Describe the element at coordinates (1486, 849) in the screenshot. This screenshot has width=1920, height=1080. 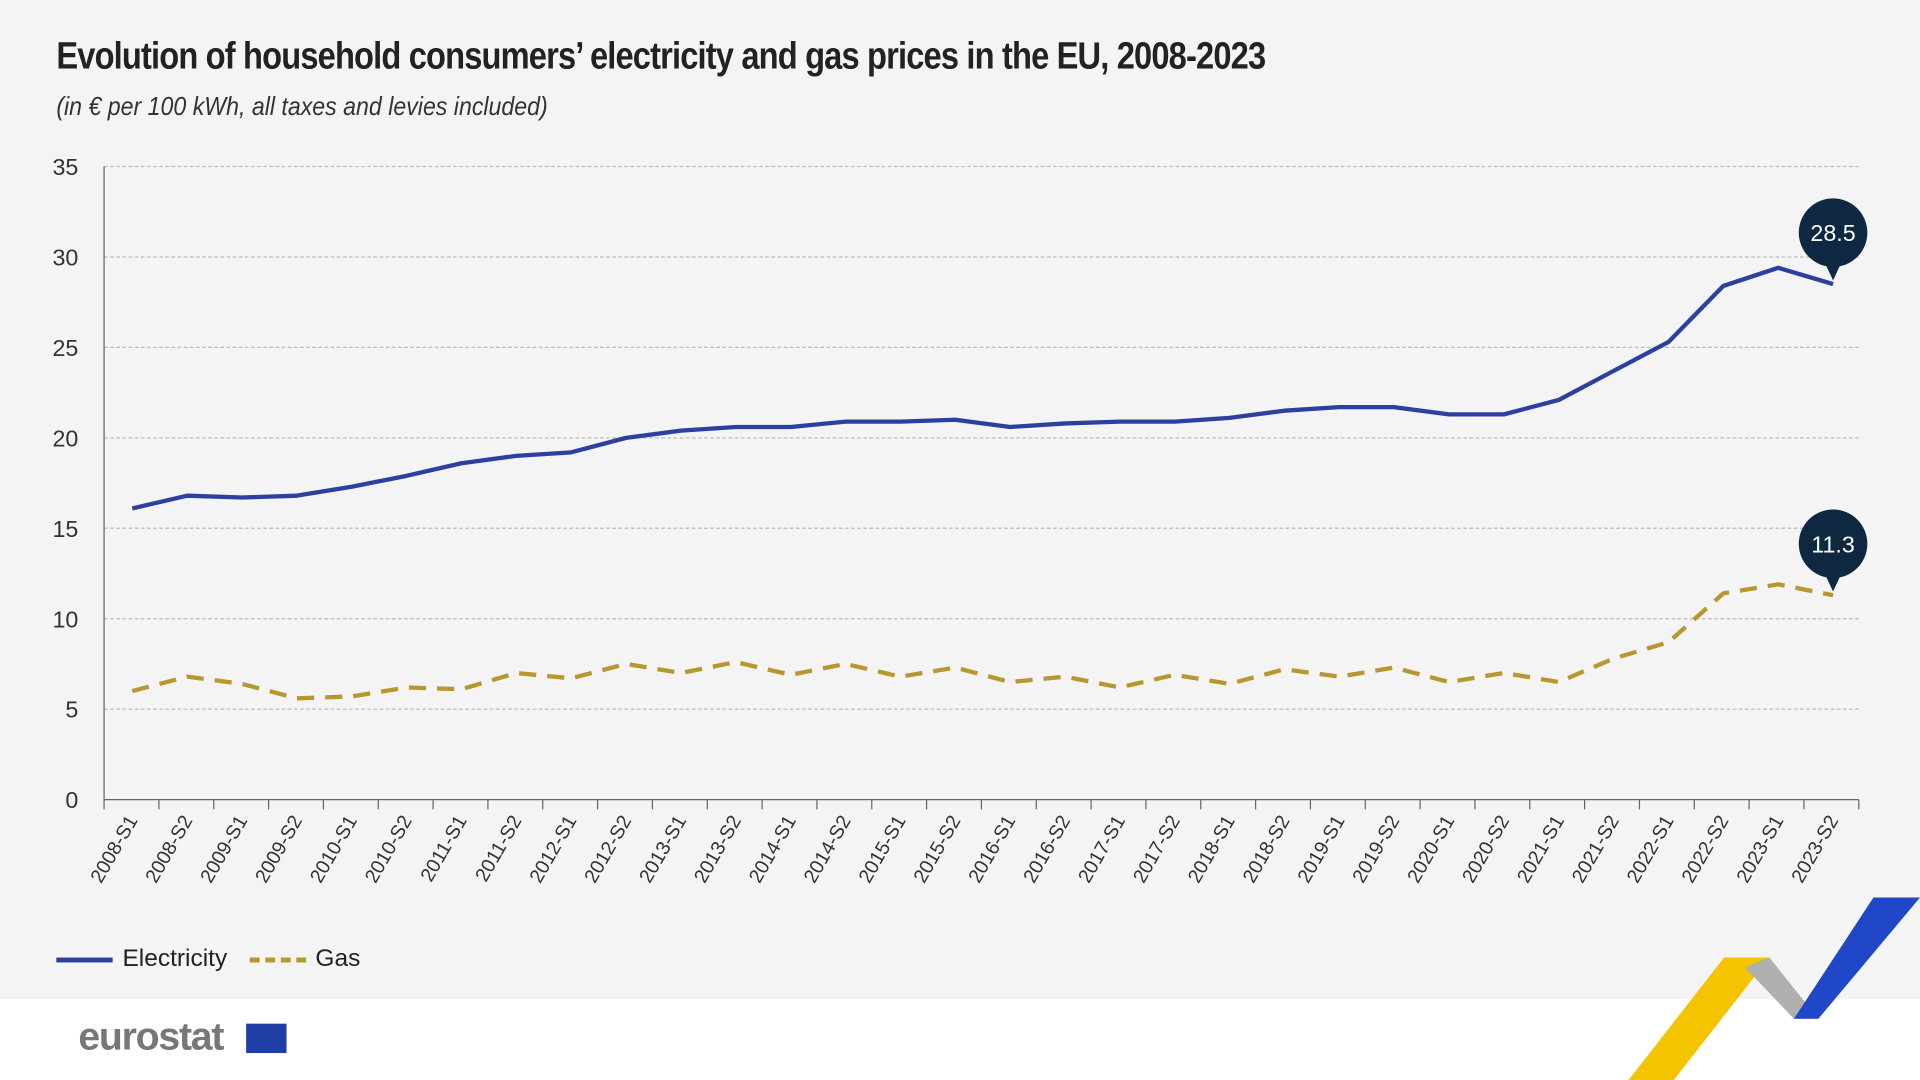
I see `x-tick-label: 2020-S2` at that location.